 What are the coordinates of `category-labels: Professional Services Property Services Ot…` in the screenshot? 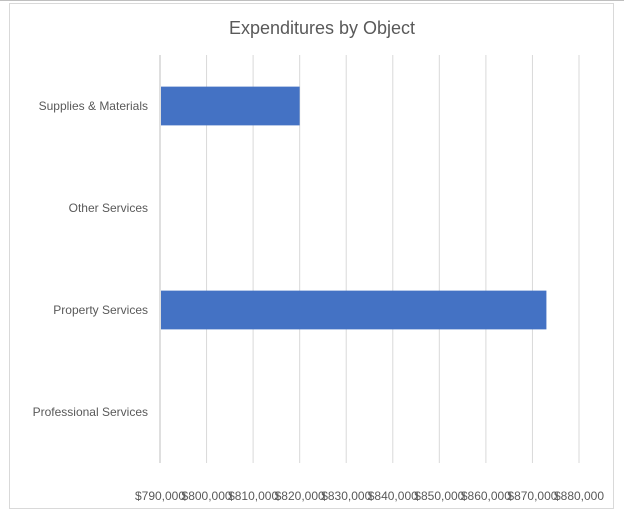 It's located at (90, 259).